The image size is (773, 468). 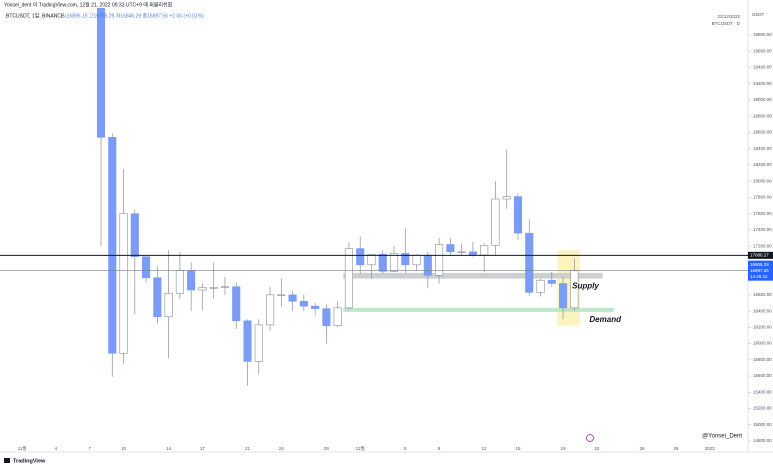 What do you see at coordinates (758, 14) in the screenshot?
I see `currency: USDT` at bounding box center [758, 14].